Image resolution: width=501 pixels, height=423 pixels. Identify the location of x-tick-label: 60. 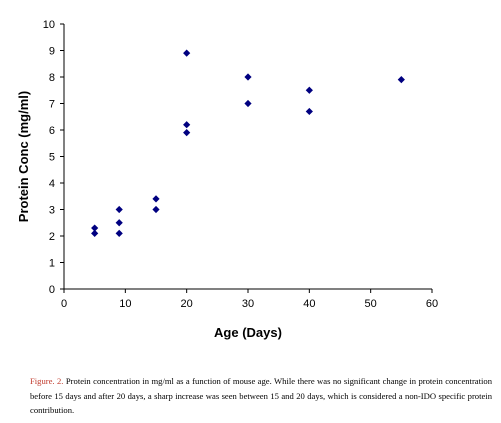
(432, 304).